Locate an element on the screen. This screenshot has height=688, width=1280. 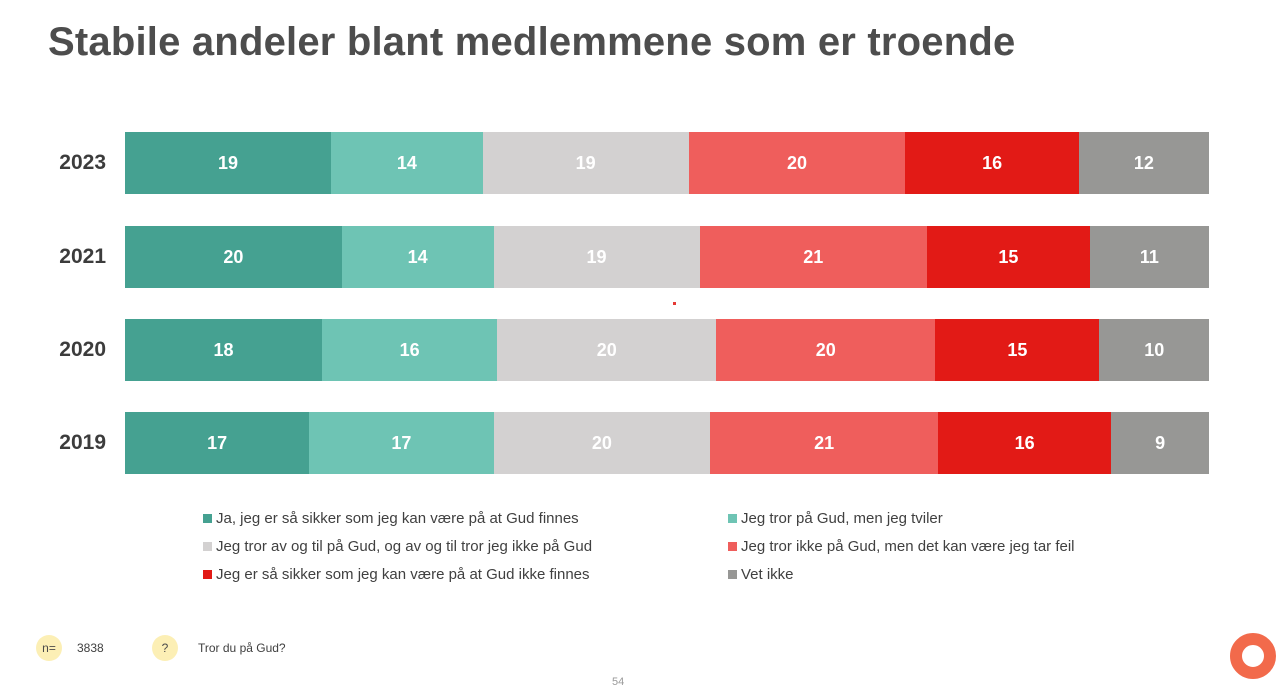
sample-size-value: 3838 is located at coordinates (90, 648).